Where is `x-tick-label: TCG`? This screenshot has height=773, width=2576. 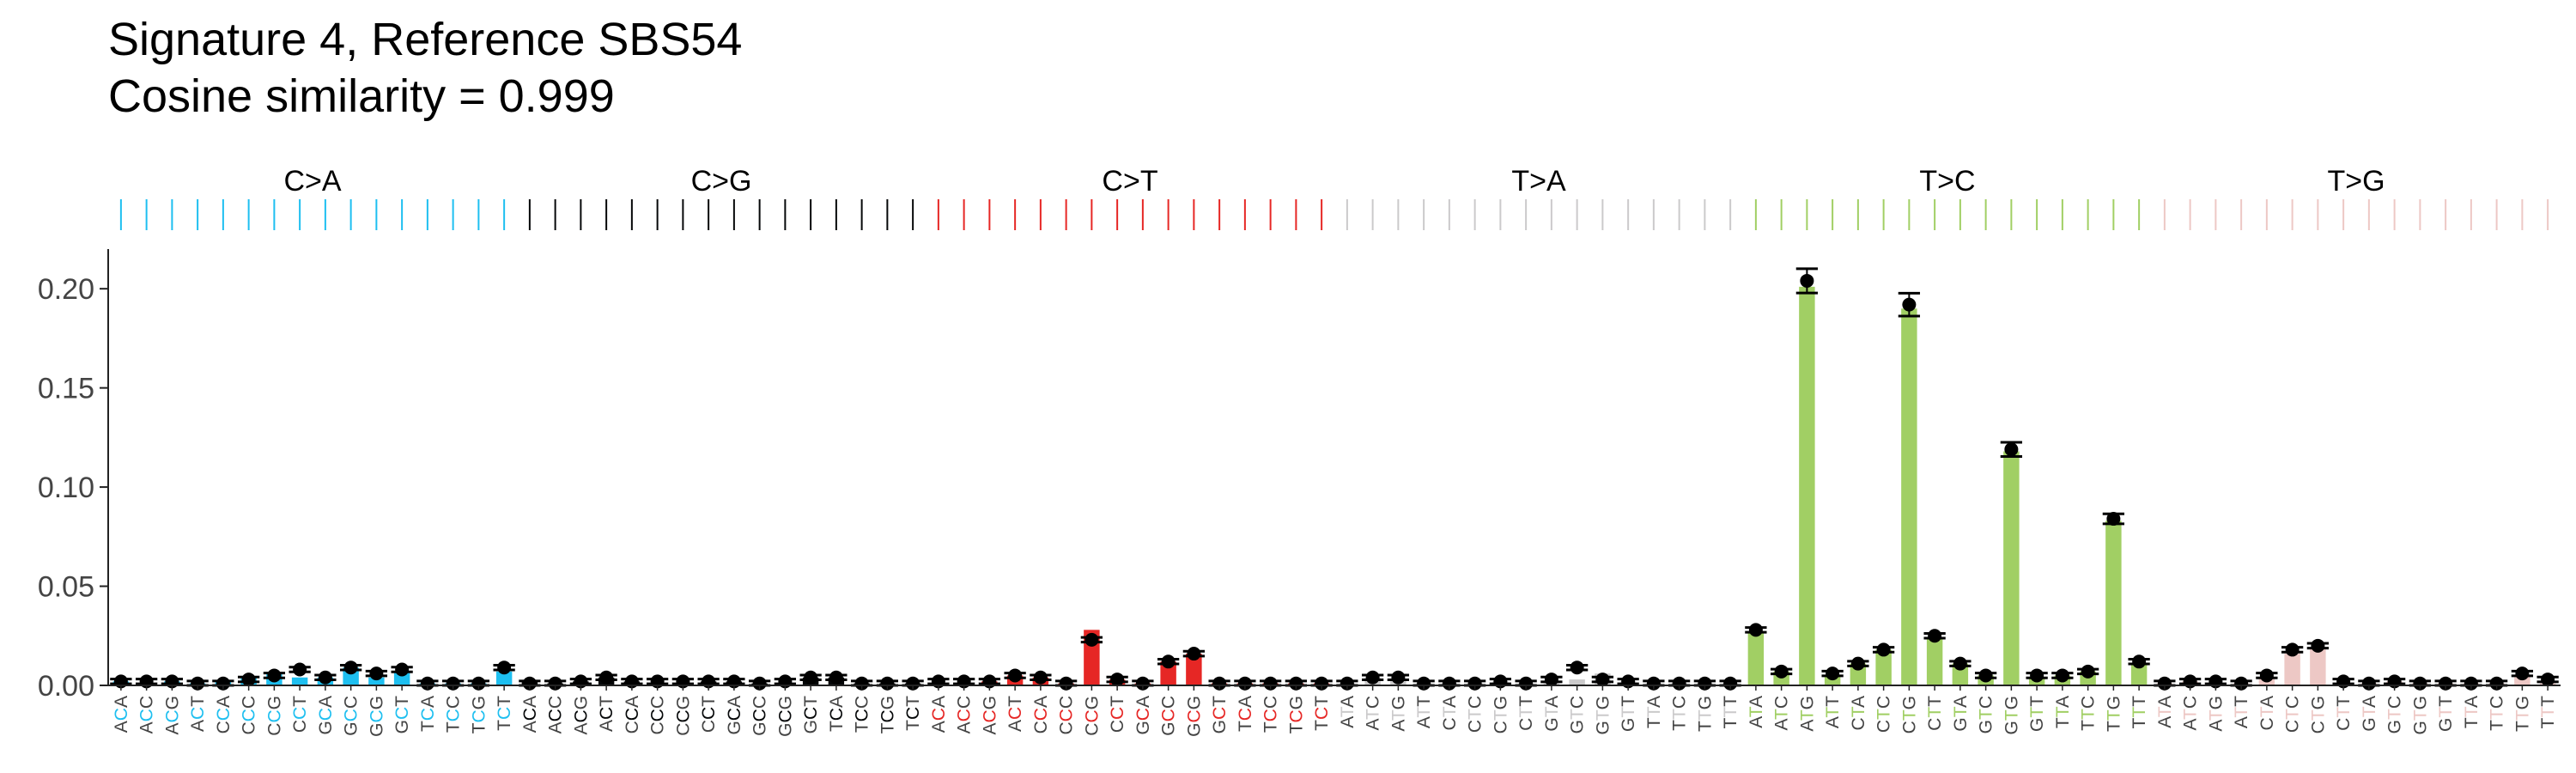 x-tick-label: TCG is located at coordinates (888, 714).